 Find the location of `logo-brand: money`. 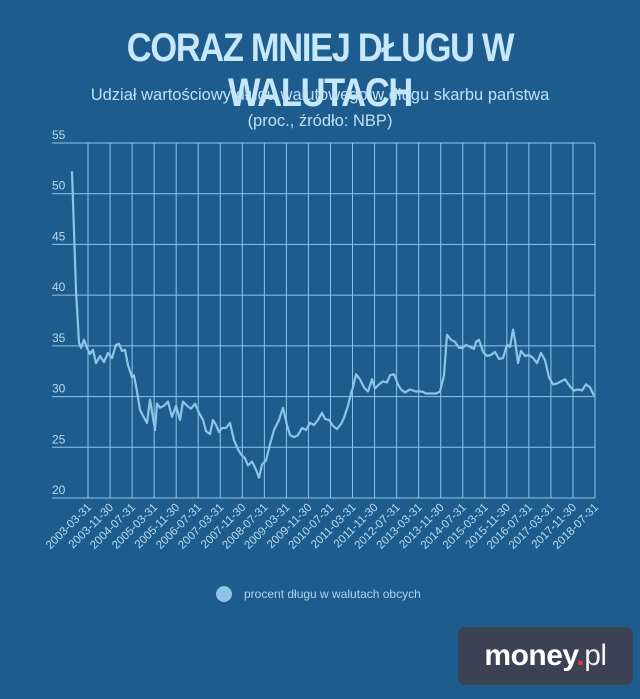

logo-brand: money is located at coordinates (530, 655).